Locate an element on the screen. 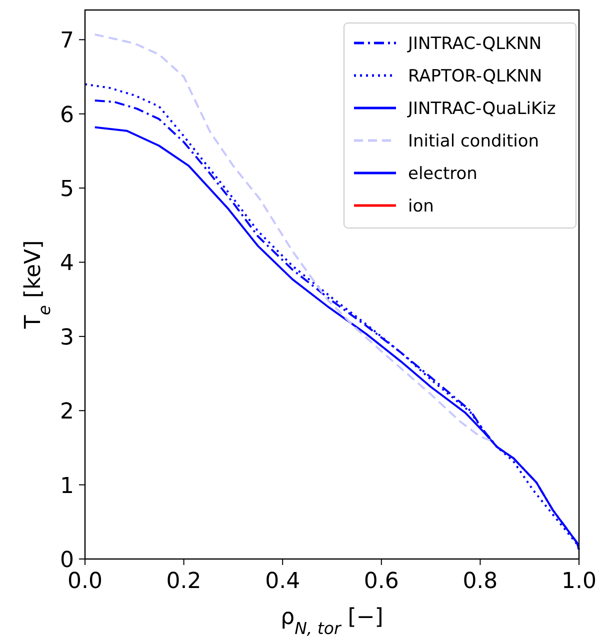  legend-label: Initial condition is located at coordinates (474, 142).